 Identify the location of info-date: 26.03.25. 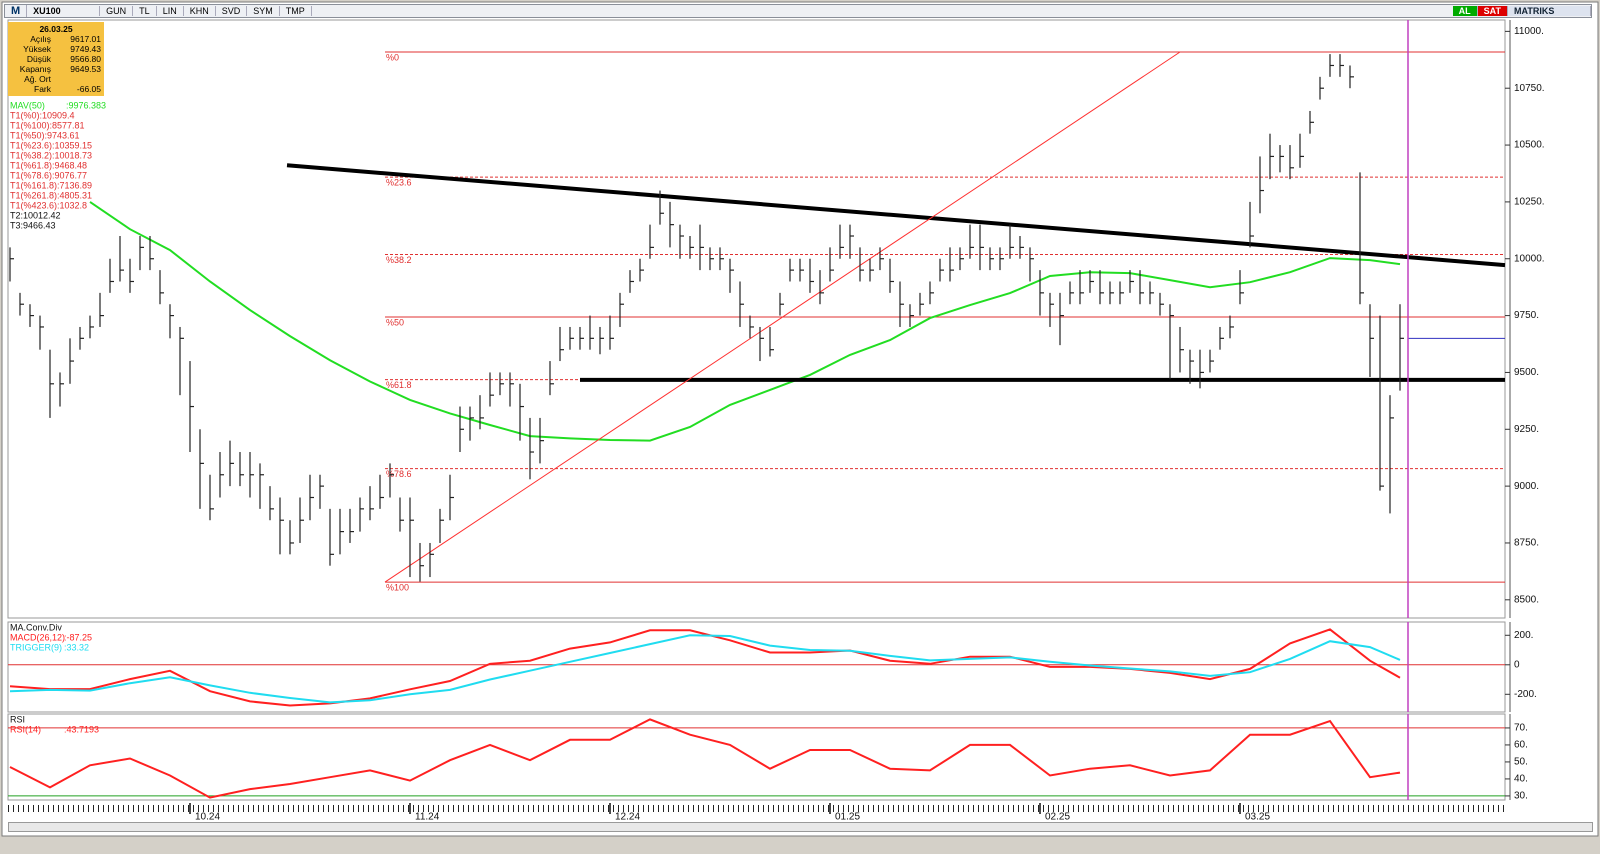
(56, 29).